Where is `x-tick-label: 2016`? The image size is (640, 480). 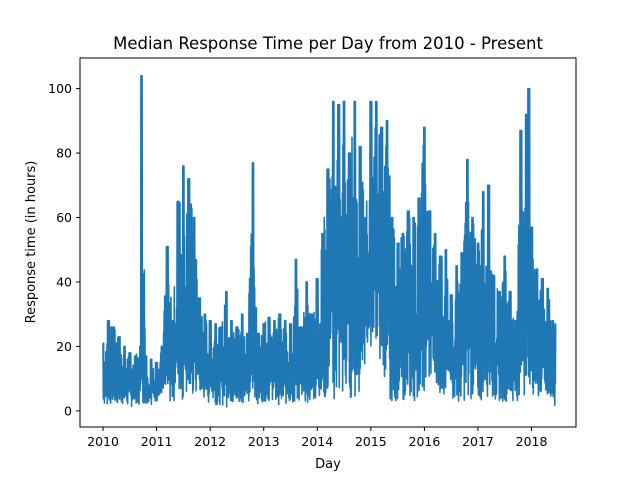
x-tick-label: 2016 is located at coordinates (425, 441).